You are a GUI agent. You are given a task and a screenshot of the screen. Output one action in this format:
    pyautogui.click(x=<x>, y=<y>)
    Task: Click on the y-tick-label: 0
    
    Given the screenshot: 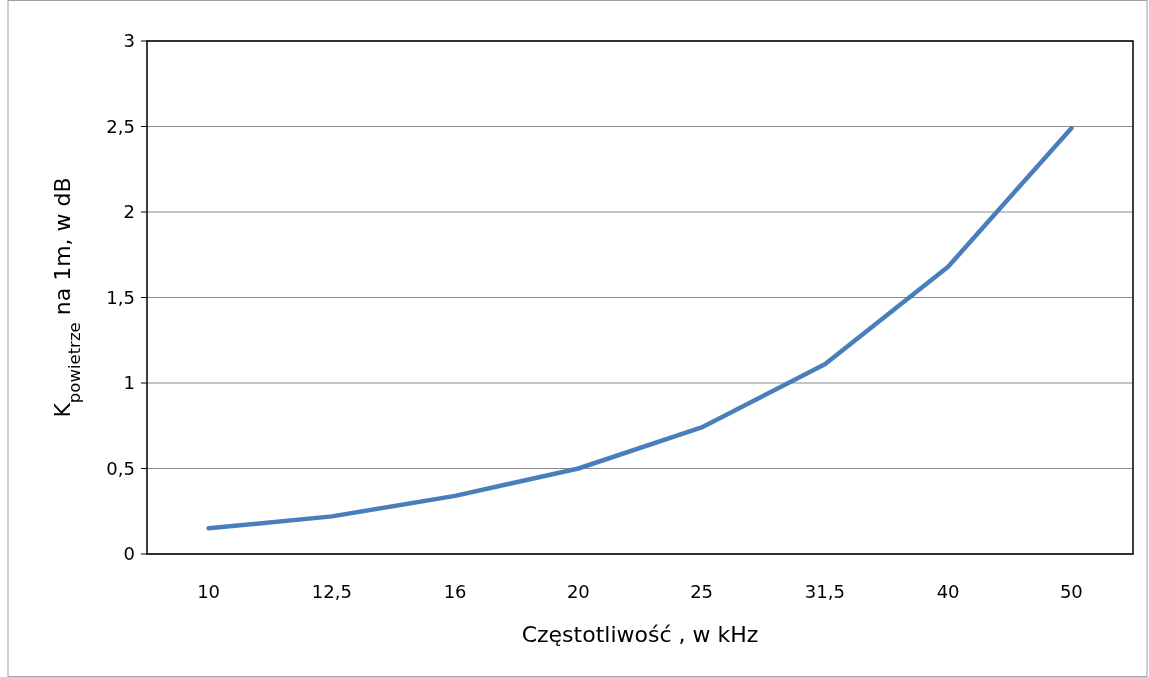 What is the action you would take?
    pyautogui.click(x=129, y=554)
    